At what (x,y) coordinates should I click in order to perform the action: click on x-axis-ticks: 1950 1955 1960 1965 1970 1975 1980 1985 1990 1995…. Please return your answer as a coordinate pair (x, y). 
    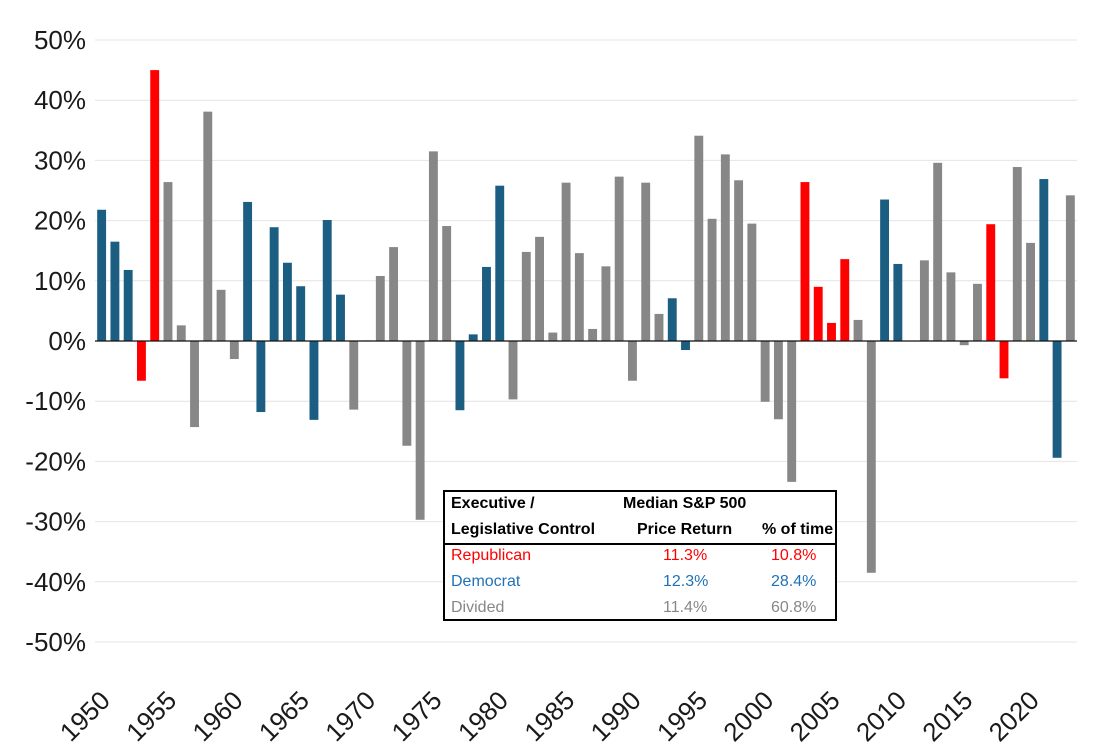
    Looking at the image, I should click on (549, 714).